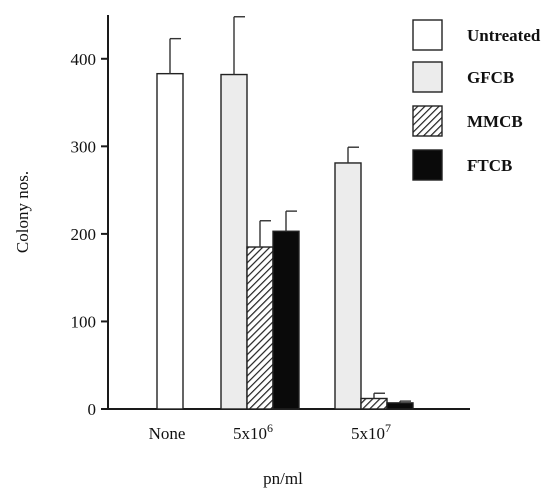 This screenshot has width=553, height=490. I want to click on y-ticks: 0 100 200 300 400, so click(89, 234).